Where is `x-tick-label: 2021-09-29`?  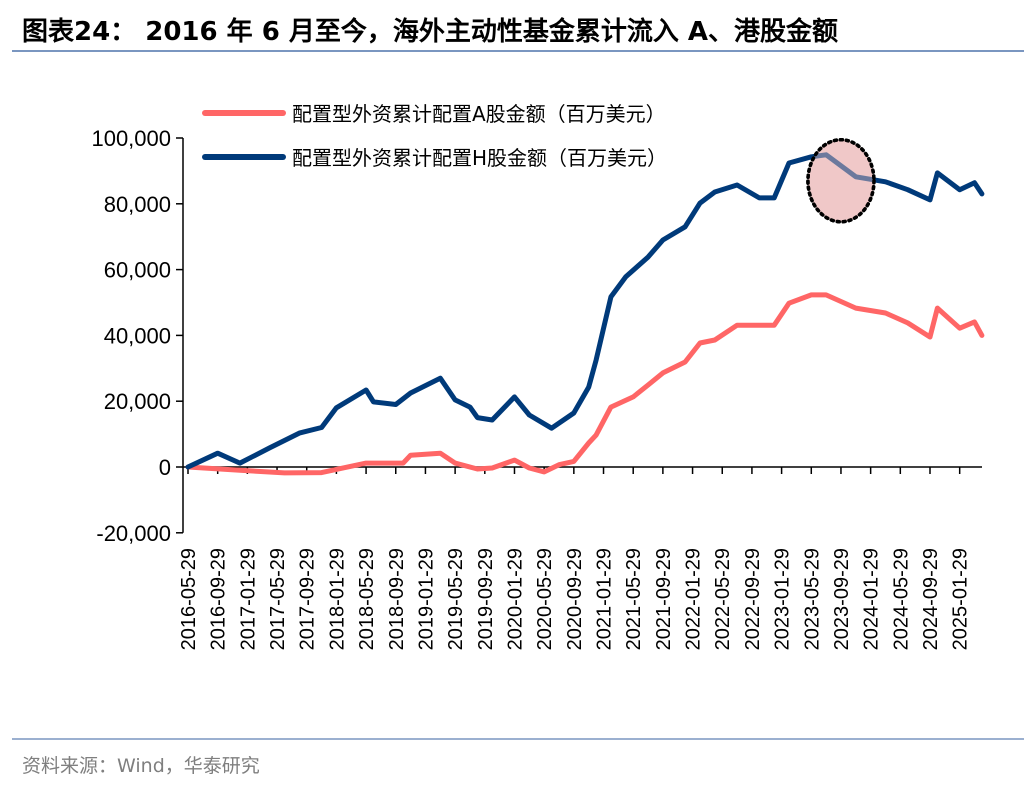 x-tick-label: 2021-09-29 is located at coordinates (664, 599).